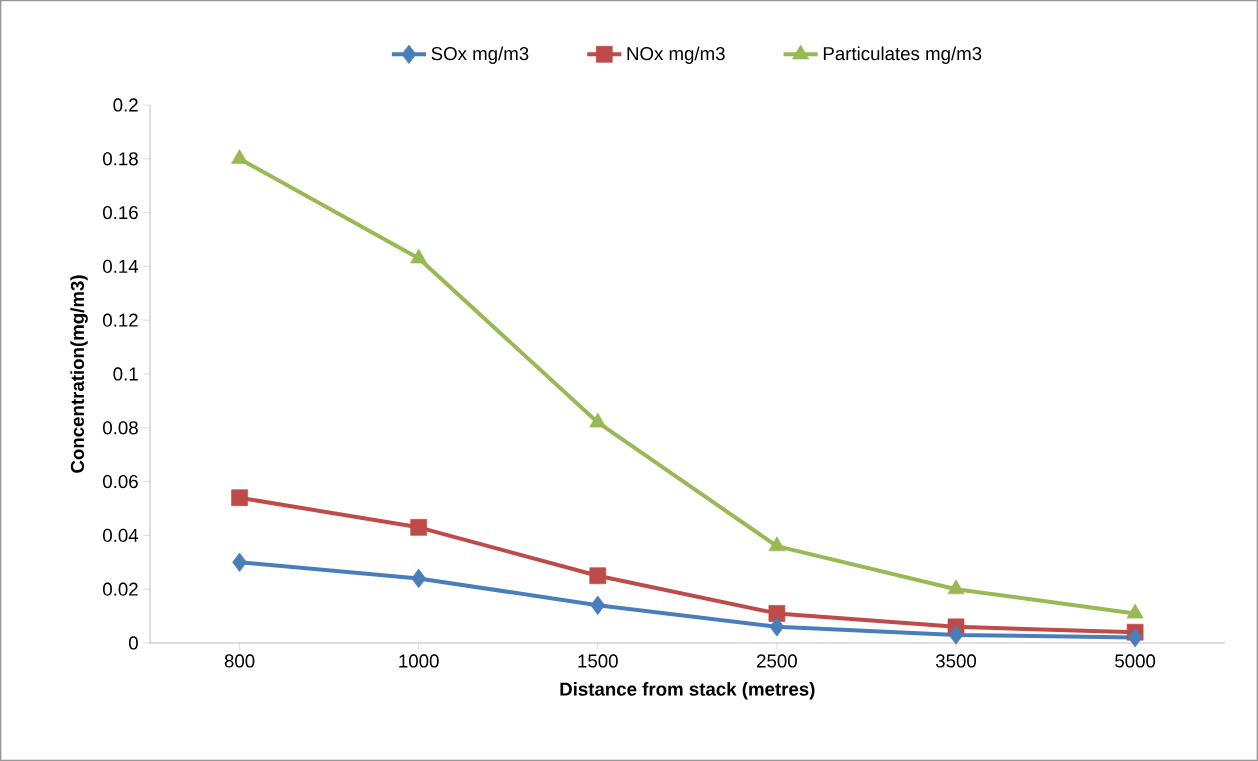  Describe the element at coordinates (125, 105) in the screenshot. I see `y-tick-label: 0.2` at that location.